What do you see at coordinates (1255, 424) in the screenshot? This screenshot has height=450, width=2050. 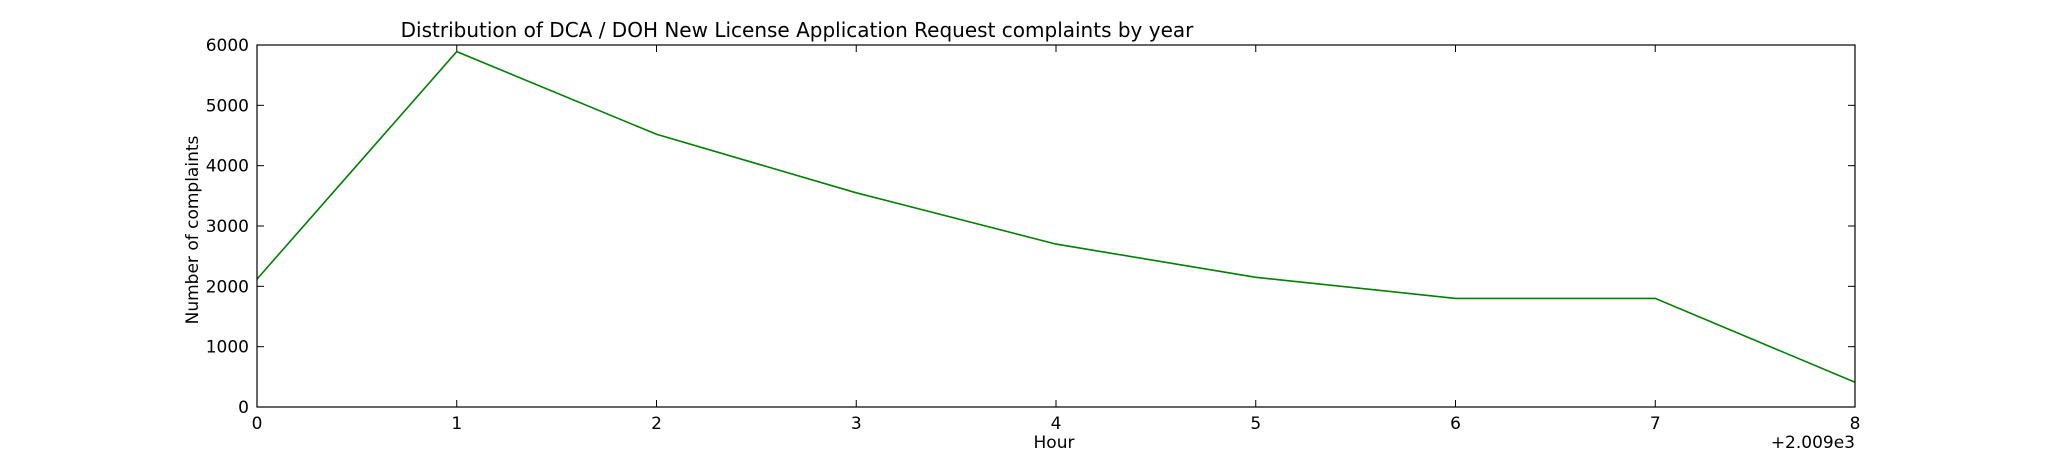 I see `x-tick-label: 5` at bounding box center [1255, 424].